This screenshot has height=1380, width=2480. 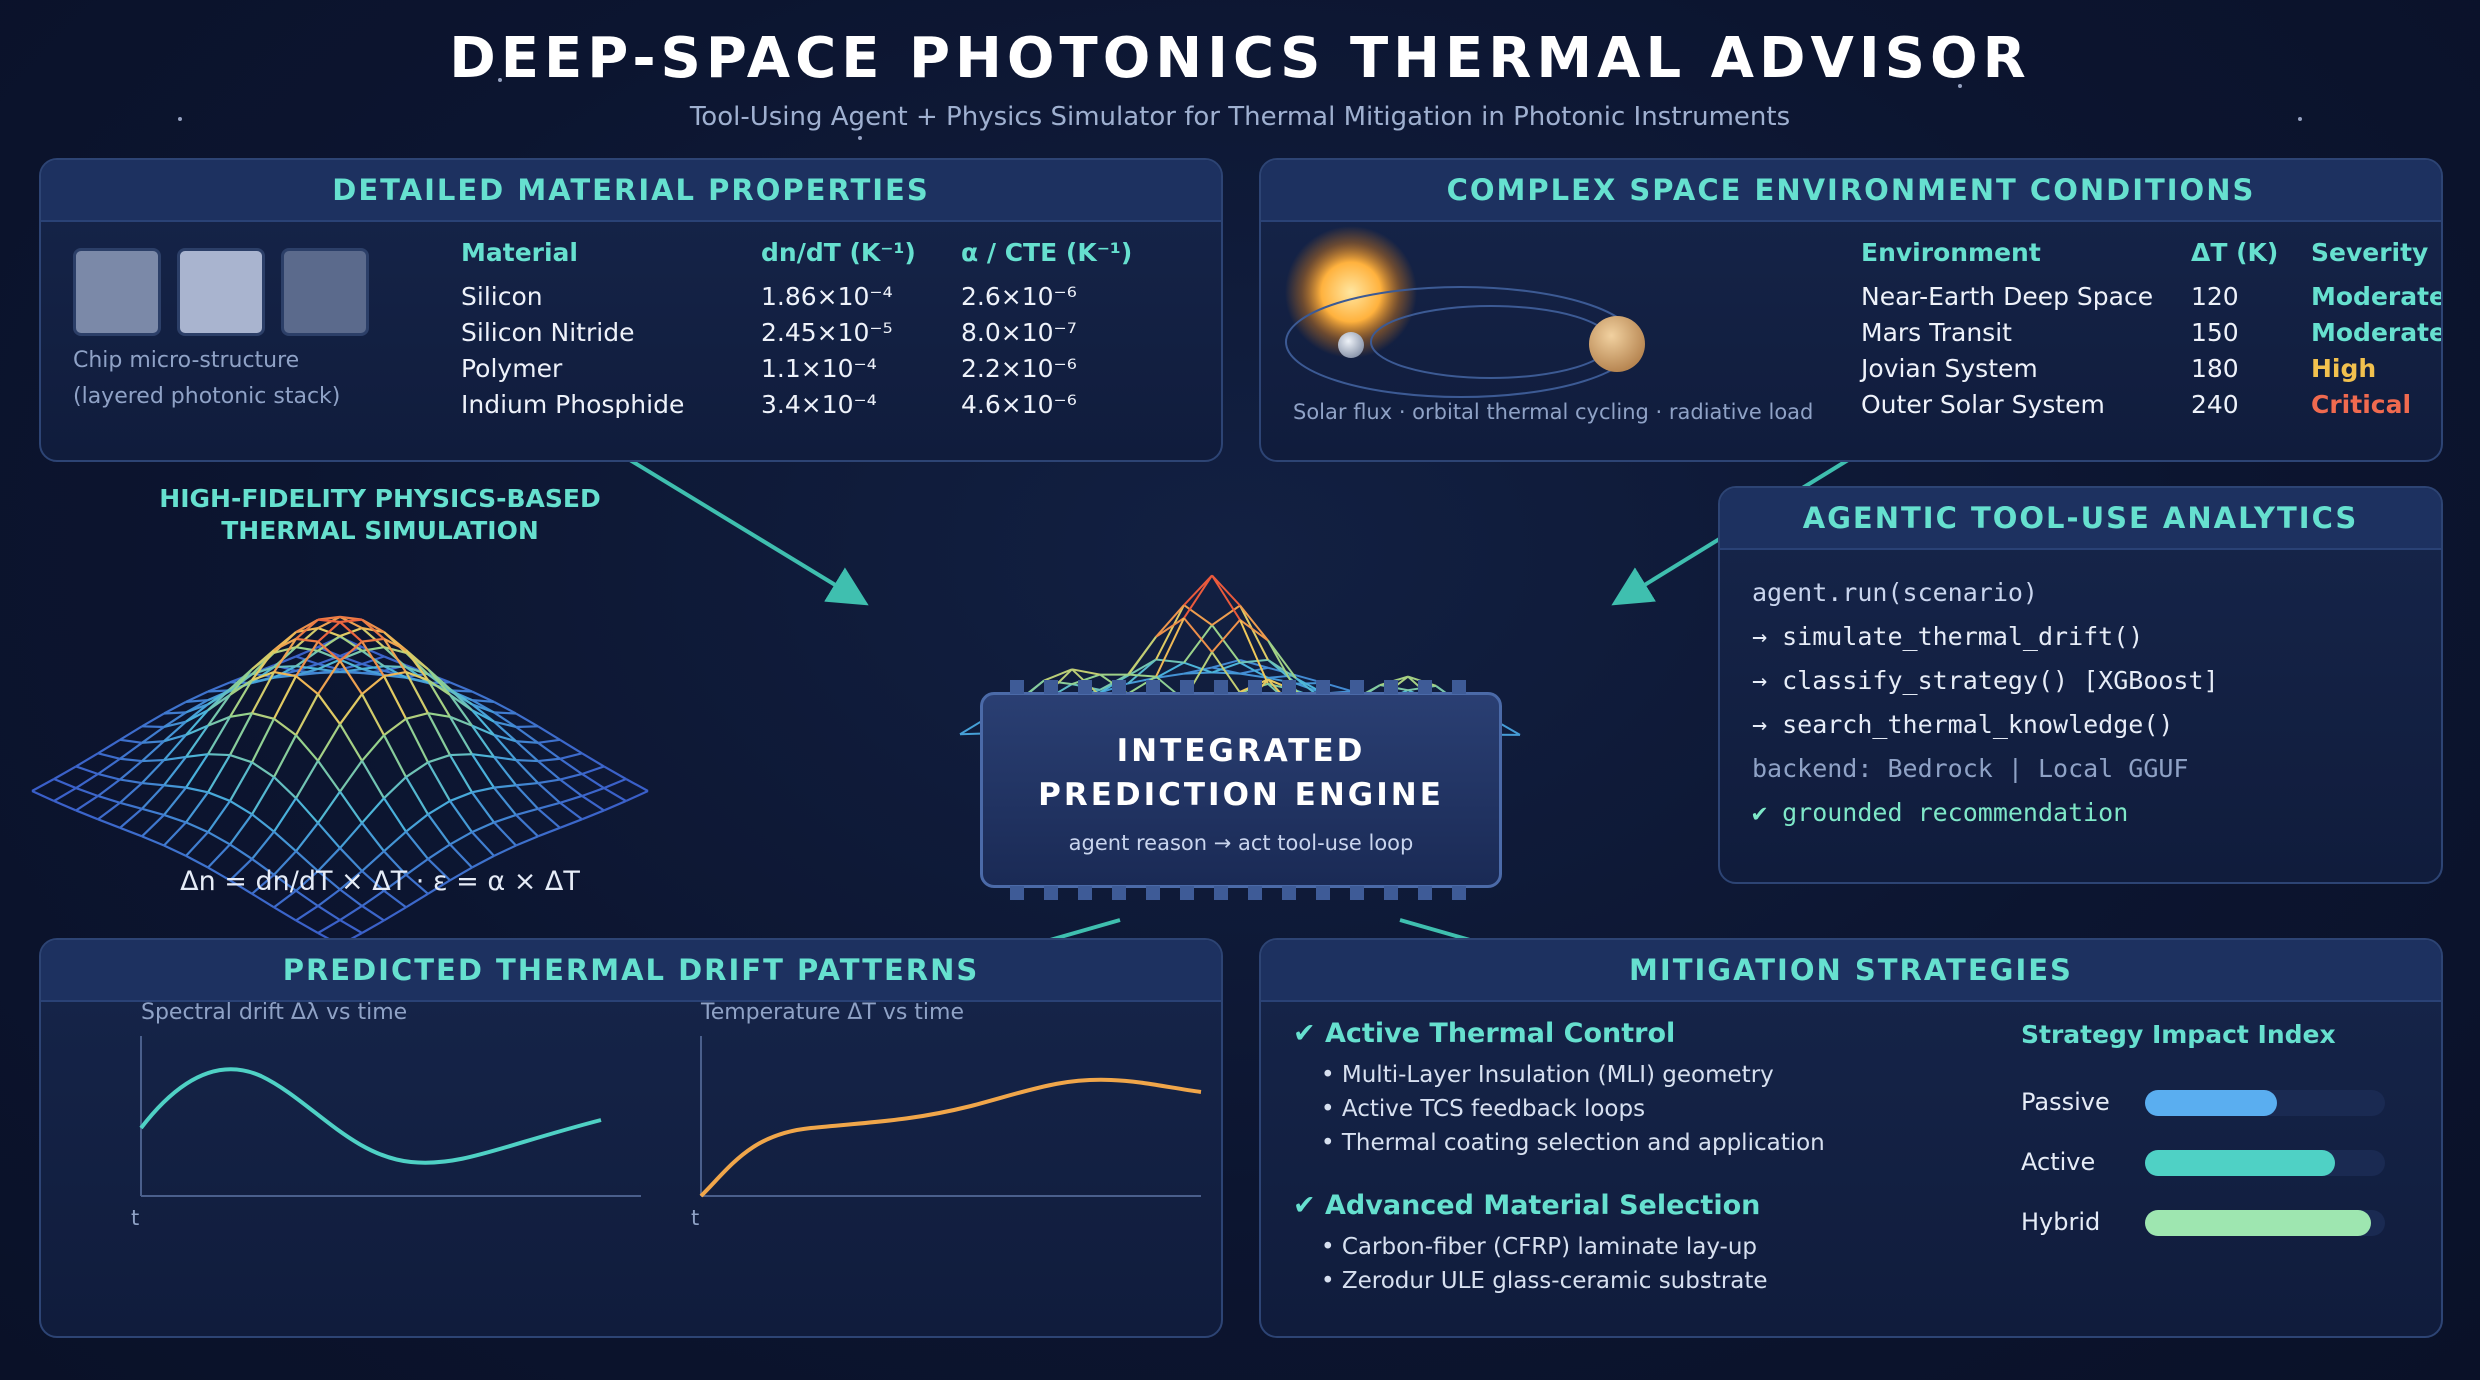 I want to click on material-dndt: 1.1×10⁻⁴, so click(x=819, y=368).